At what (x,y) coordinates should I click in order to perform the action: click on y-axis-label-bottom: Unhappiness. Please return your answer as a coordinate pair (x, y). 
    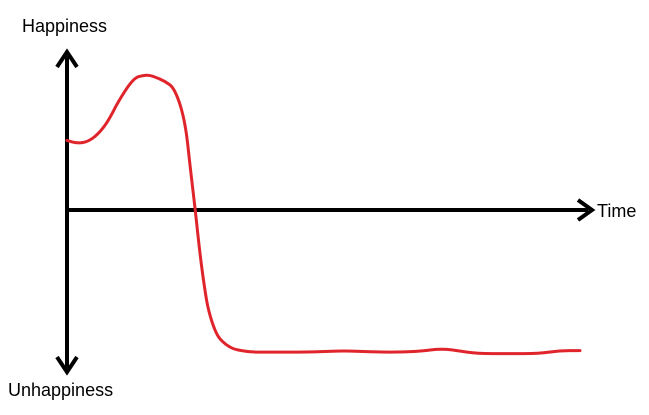
    Looking at the image, I should click on (61, 390).